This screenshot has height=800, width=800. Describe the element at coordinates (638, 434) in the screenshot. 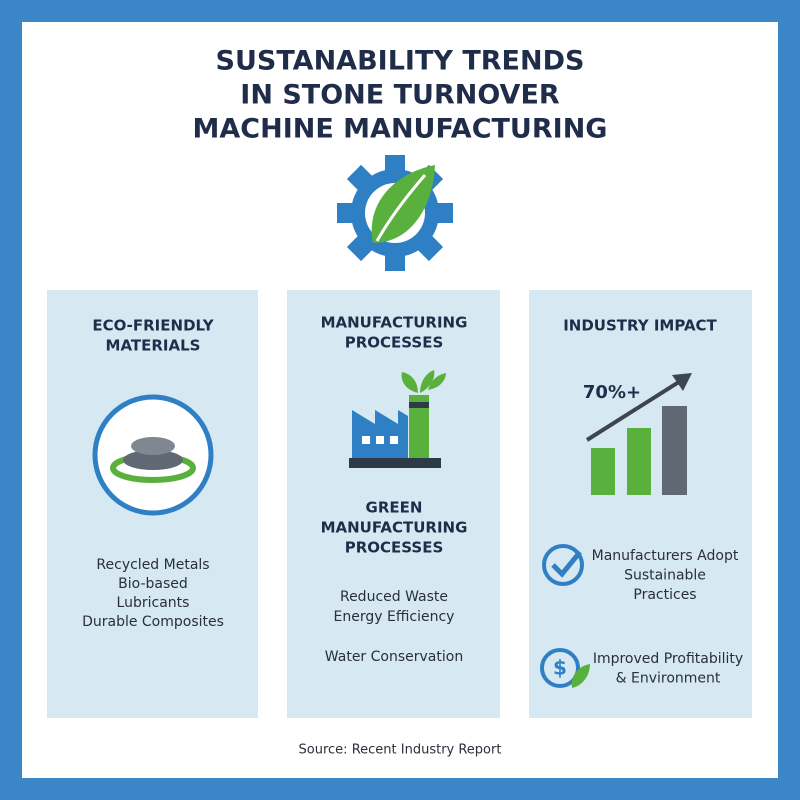

I see `growth-icon` at that location.